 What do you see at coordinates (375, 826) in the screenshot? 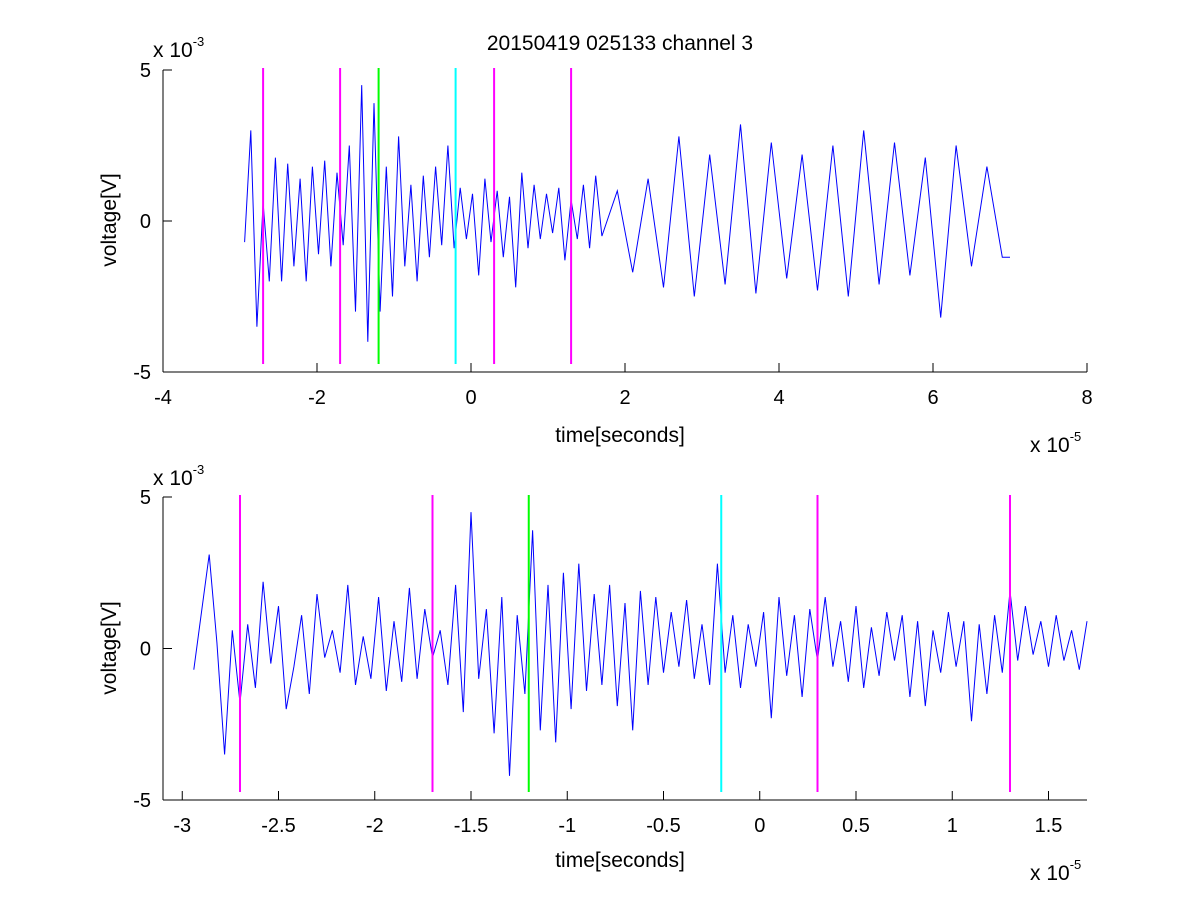
I see `bottom-x-tick-label: -2` at bounding box center [375, 826].